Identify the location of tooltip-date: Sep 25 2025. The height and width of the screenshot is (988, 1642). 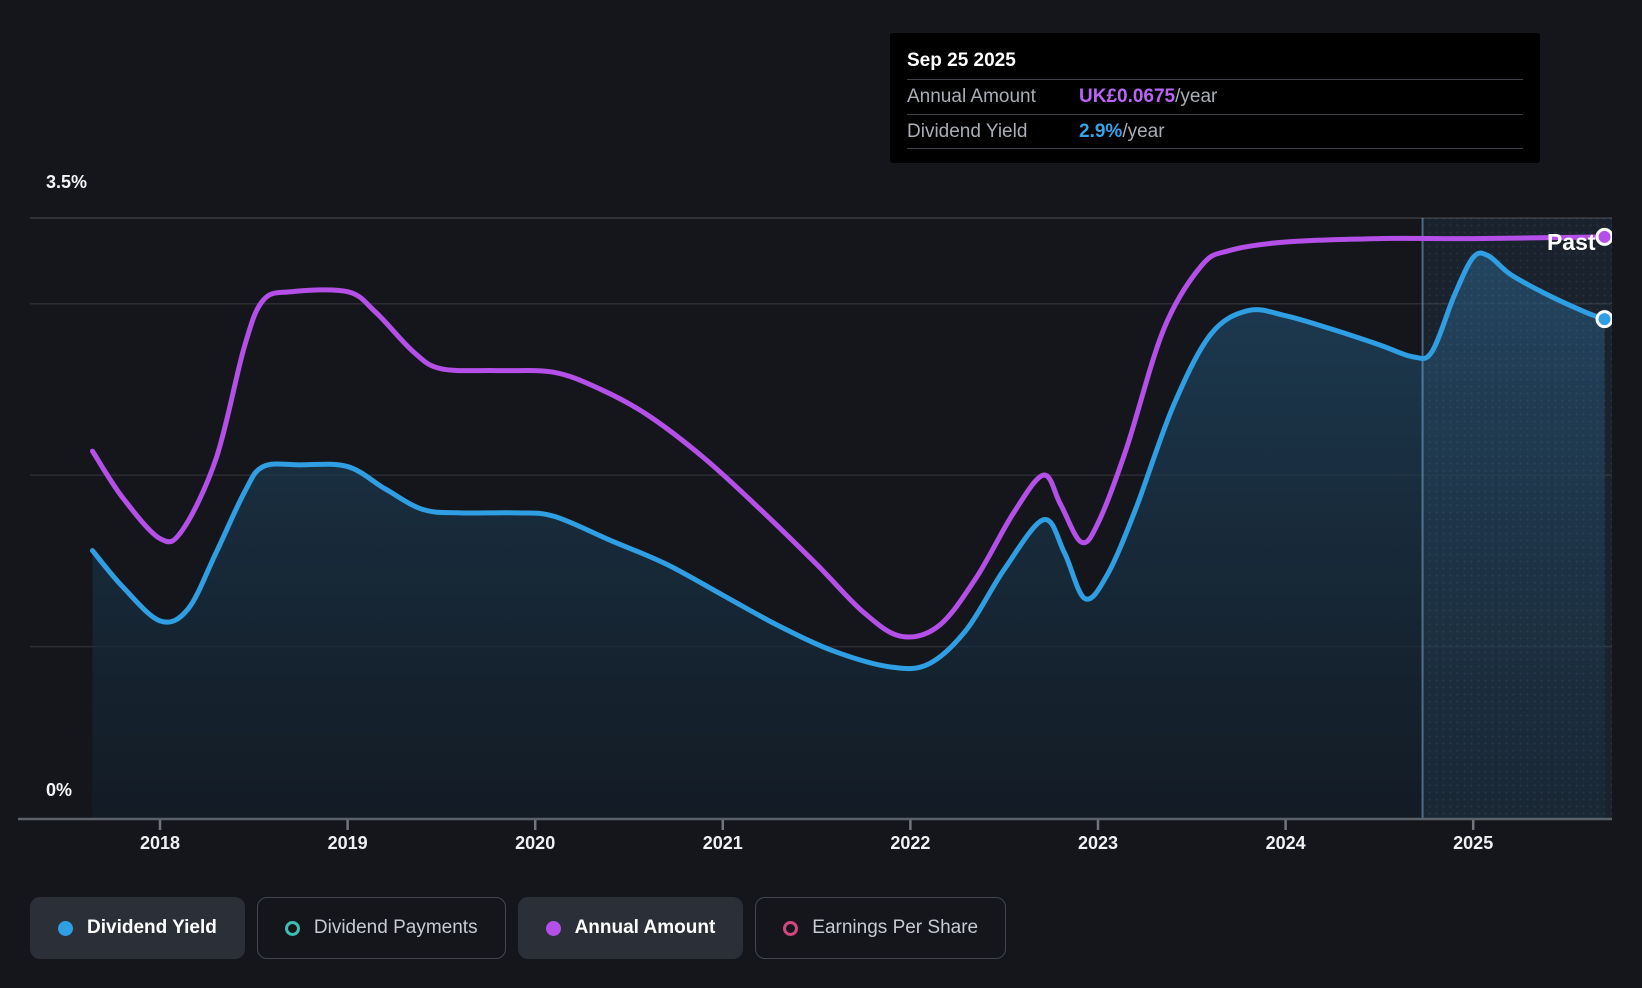
(961, 60).